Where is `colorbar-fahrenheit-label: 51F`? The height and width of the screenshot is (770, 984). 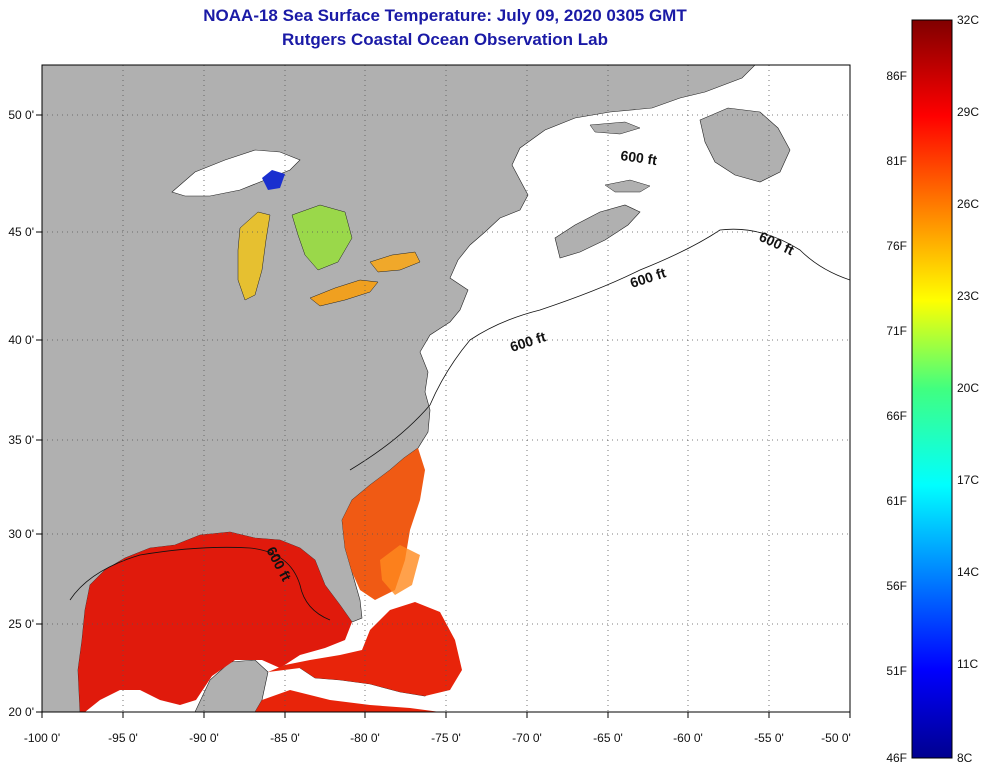
colorbar-fahrenheit-label: 51F is located at coordinates (896, 671).